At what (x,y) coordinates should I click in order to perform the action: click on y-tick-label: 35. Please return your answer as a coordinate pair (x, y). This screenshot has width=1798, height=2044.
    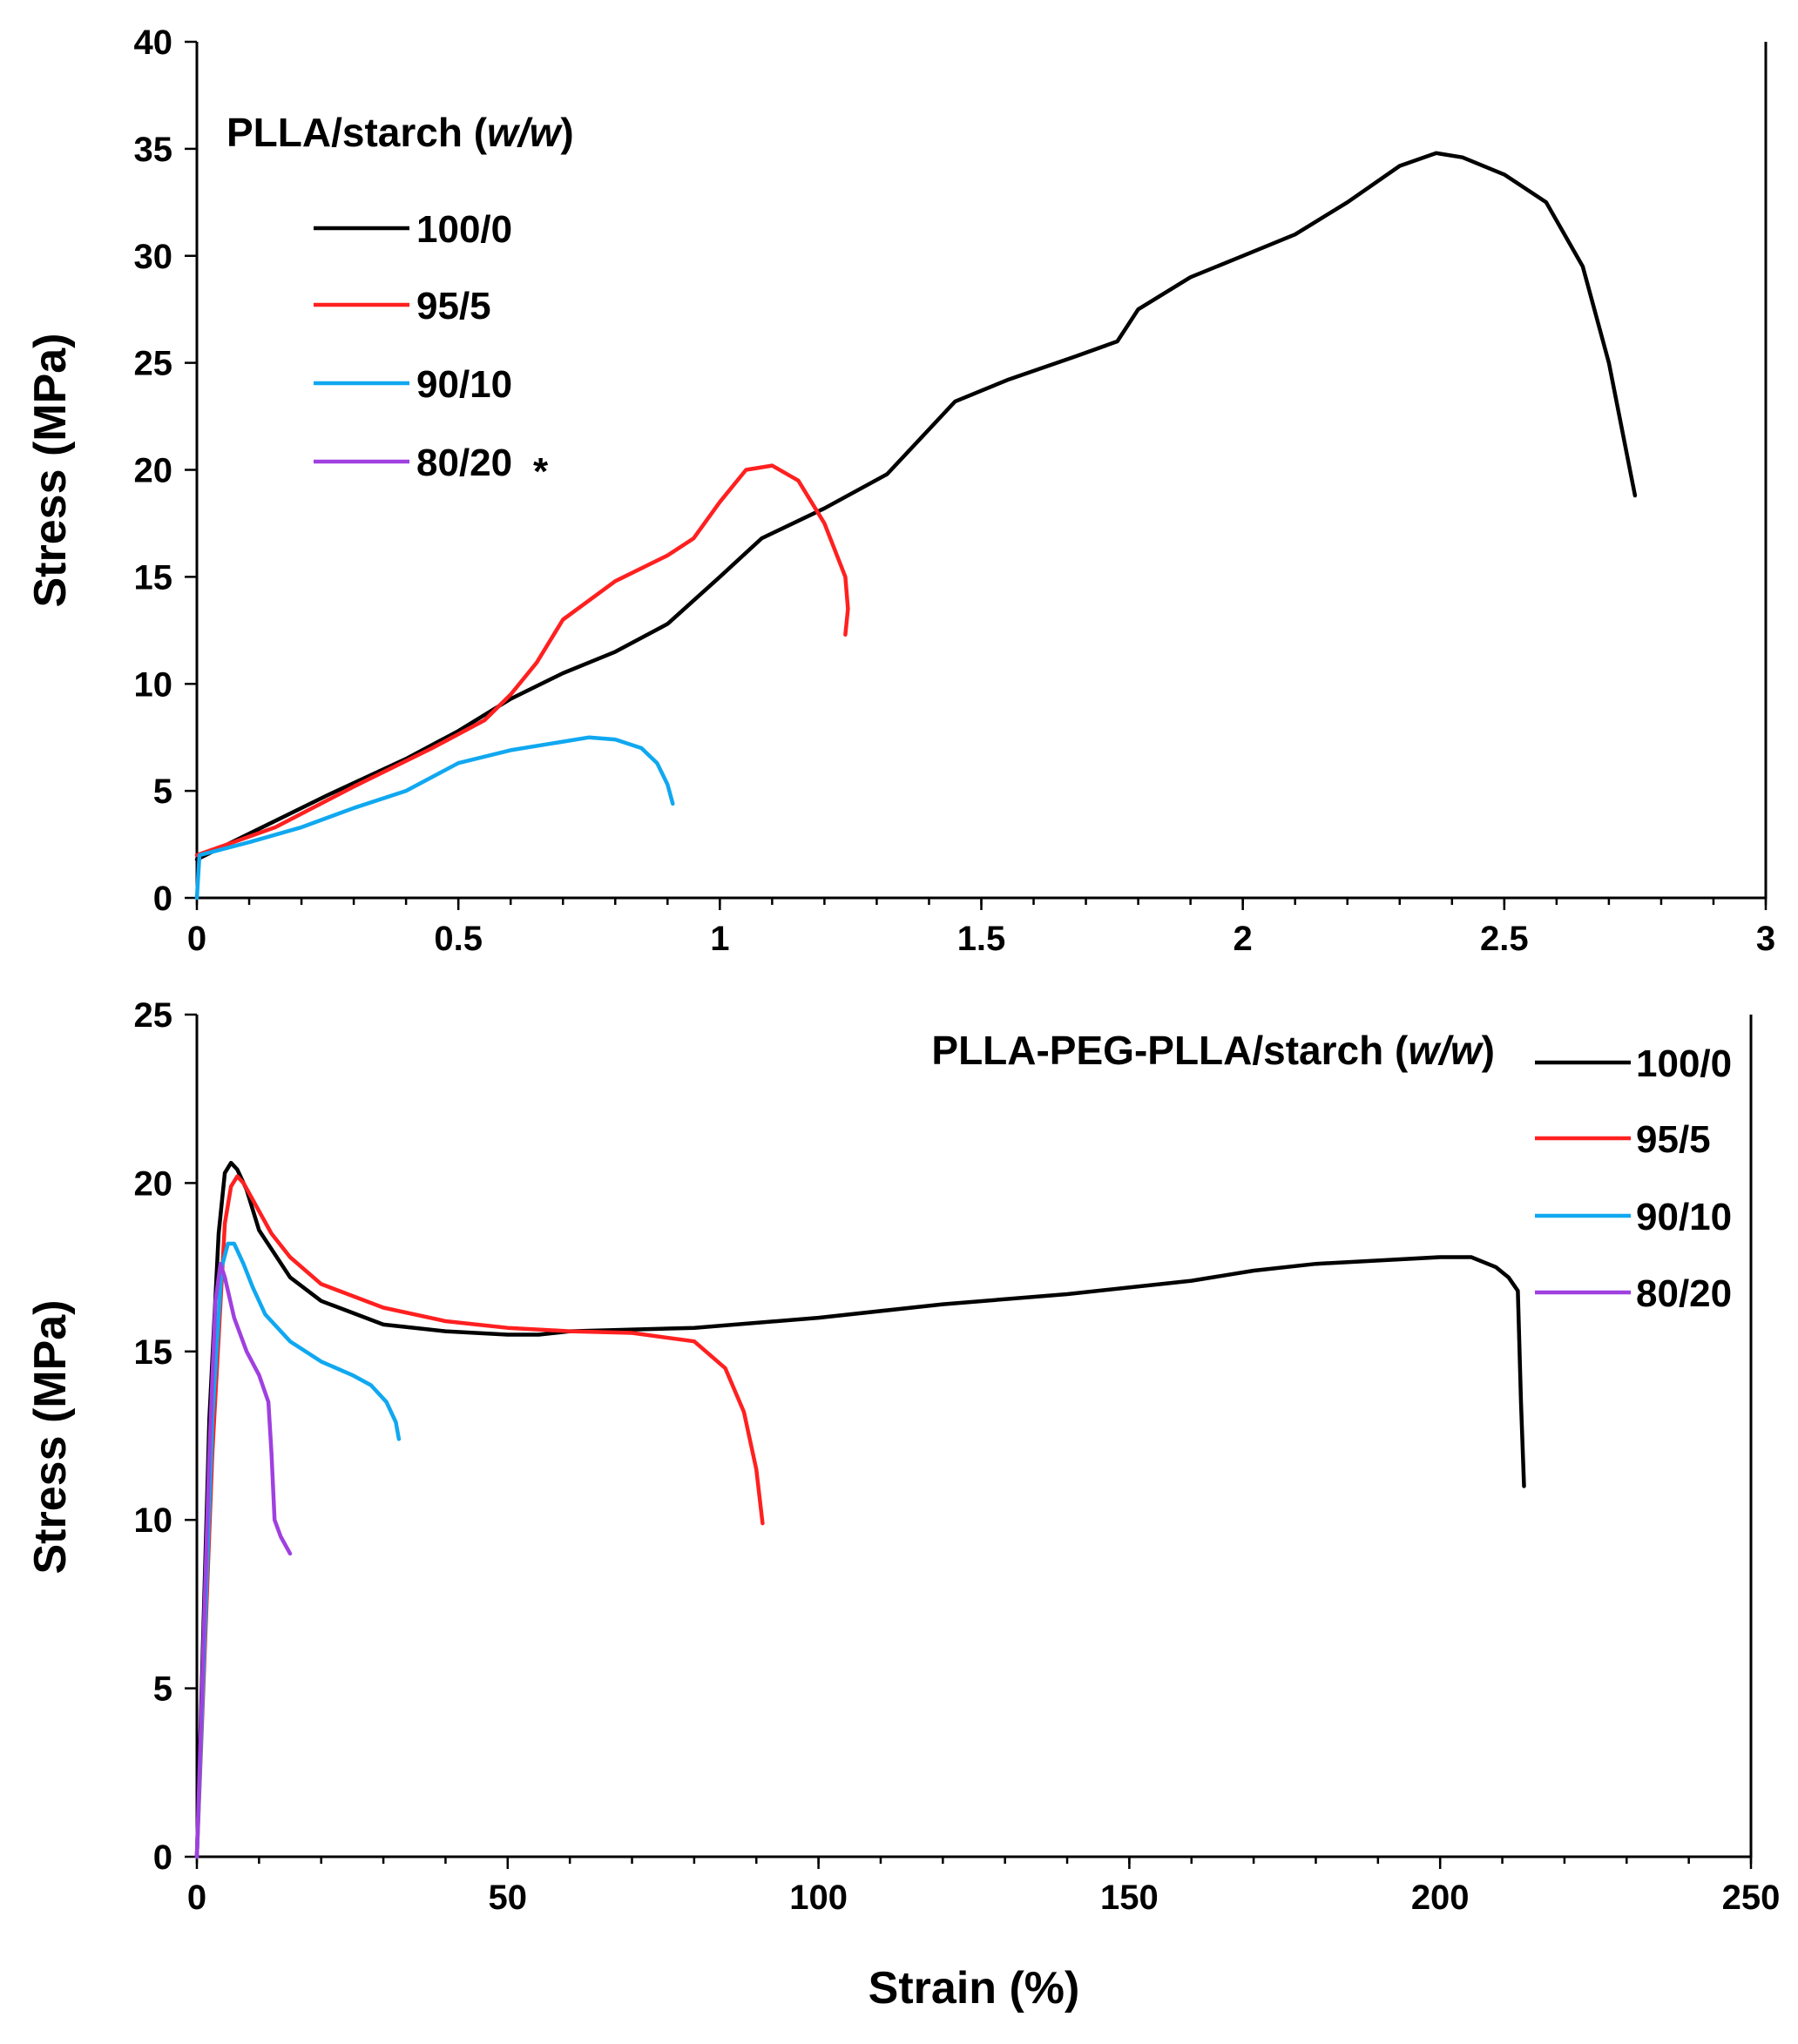
    Looking at the image, I should click on (153, 150).